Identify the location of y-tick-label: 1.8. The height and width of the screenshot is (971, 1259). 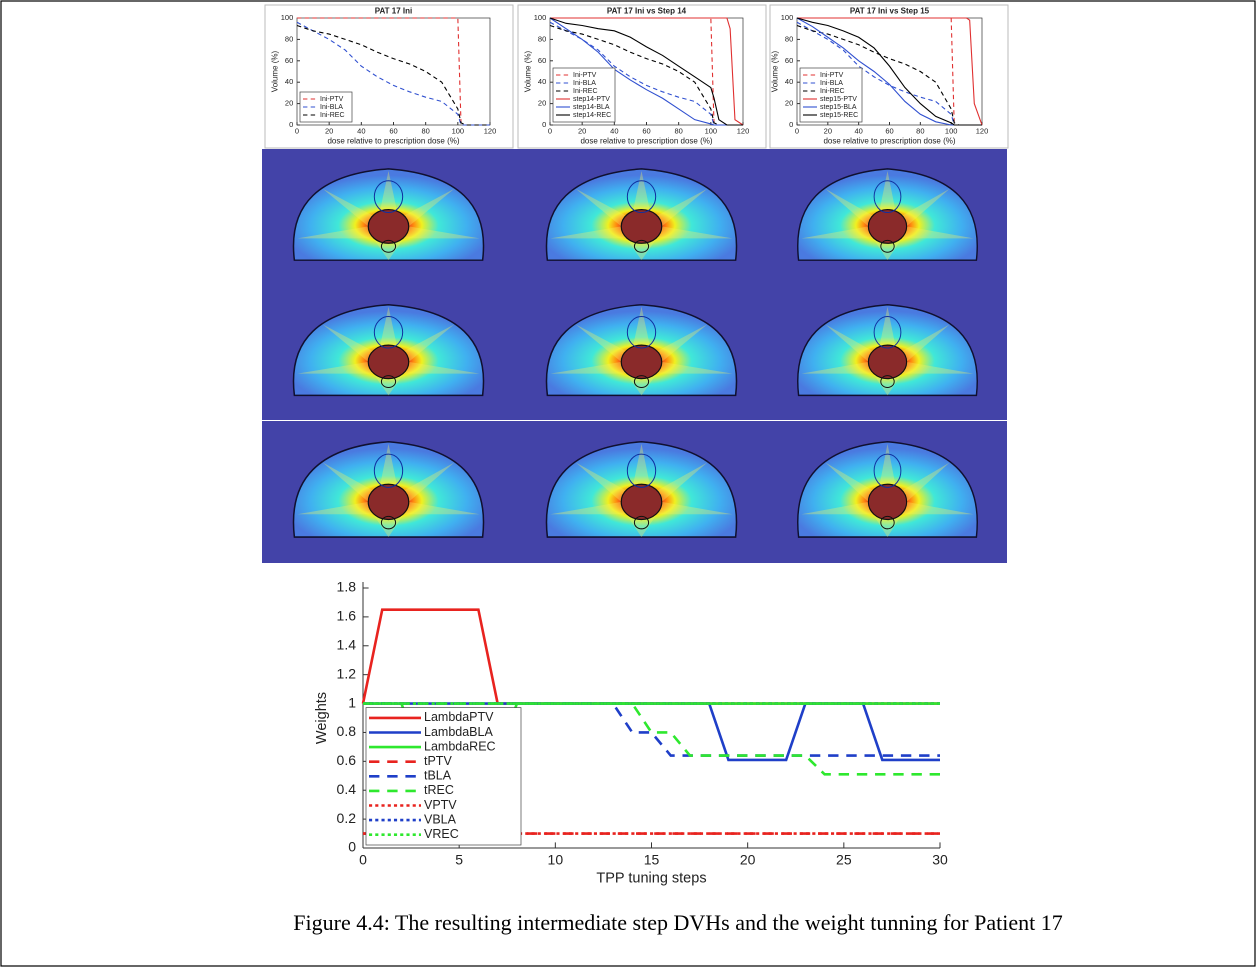
(347, 587).